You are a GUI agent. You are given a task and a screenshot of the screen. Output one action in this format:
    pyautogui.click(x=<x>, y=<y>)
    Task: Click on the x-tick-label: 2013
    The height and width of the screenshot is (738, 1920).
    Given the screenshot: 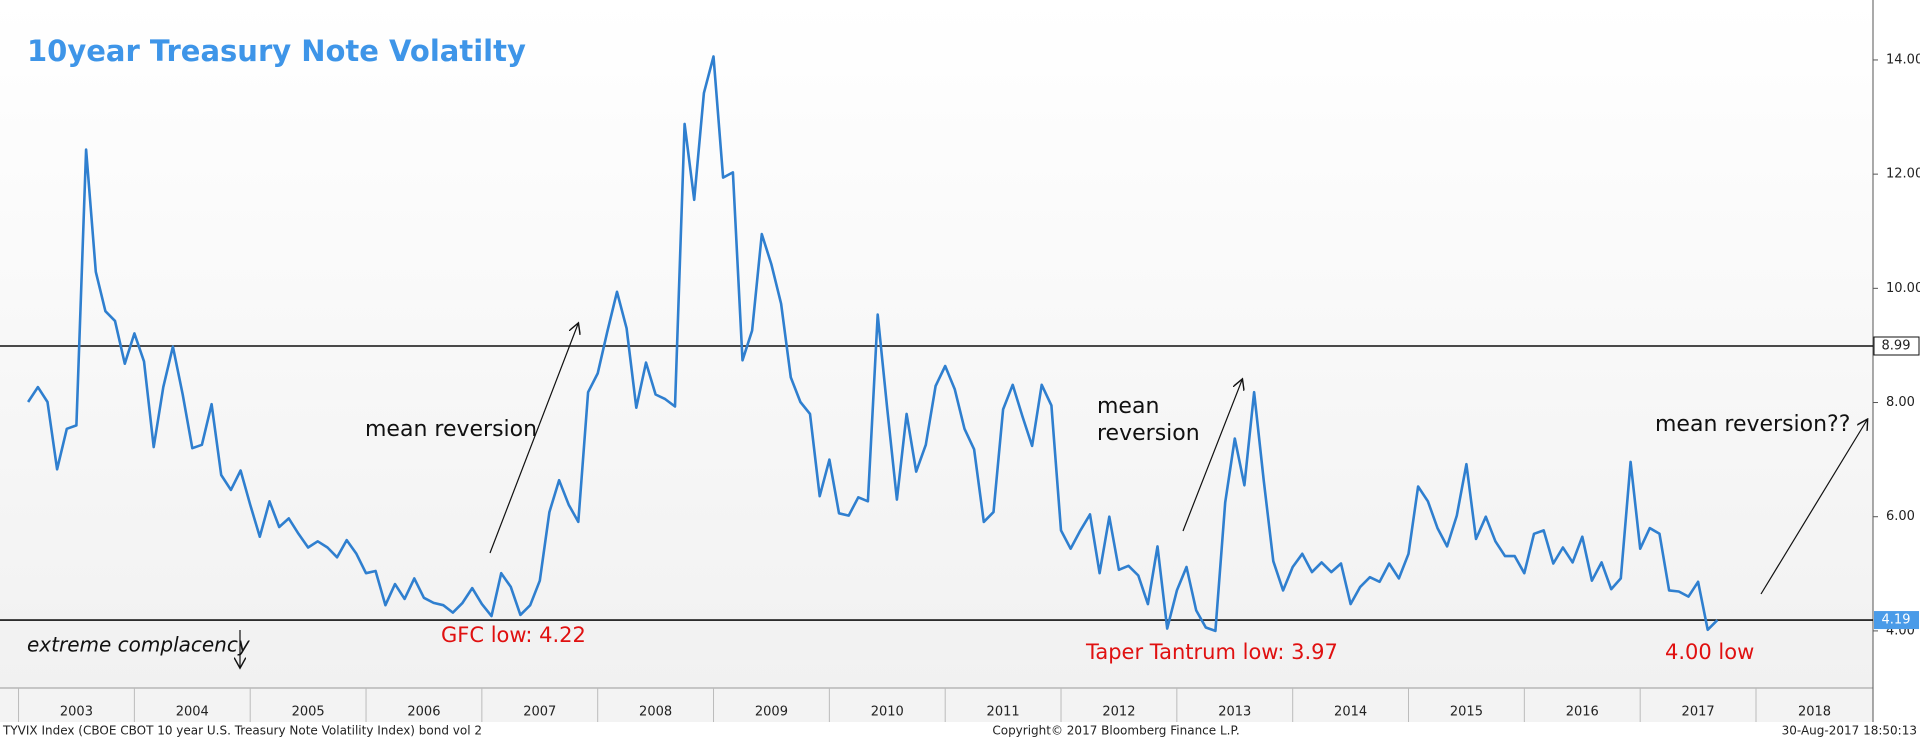 What is the action you would take?
    pyautogui.click(x=1234, y=712)
    